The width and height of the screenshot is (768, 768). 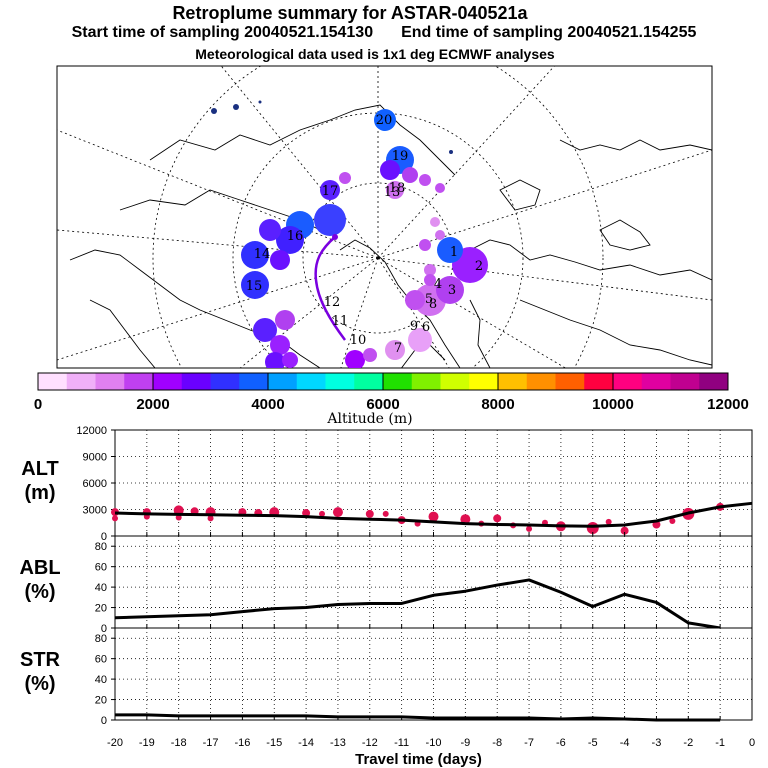 I want to click on x-axis-label: Travel time (days), so click(x=418, y=759).